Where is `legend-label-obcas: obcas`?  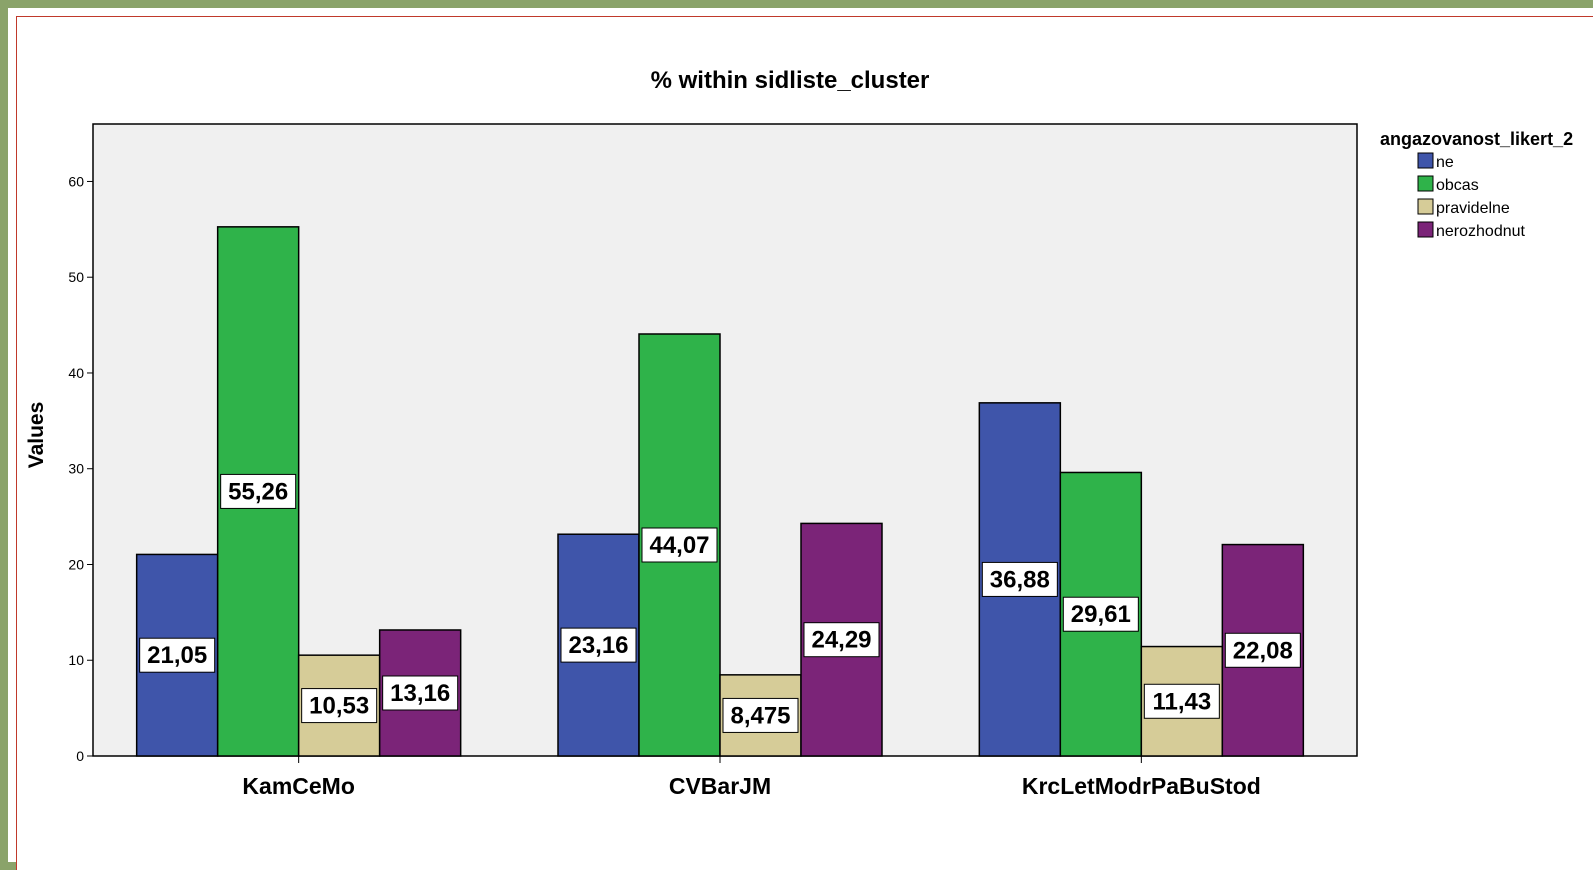
legend-label-obcas: obcas is located at coordinates (1457, 185).